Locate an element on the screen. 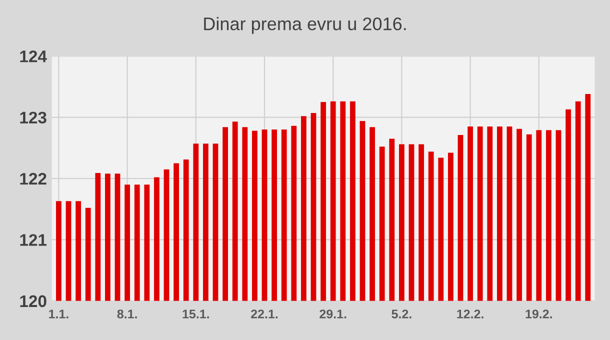 Image resolution: width=610 pixels, height=340 pixels. y-tick-label: 120 is located at coordinates (33, 301).